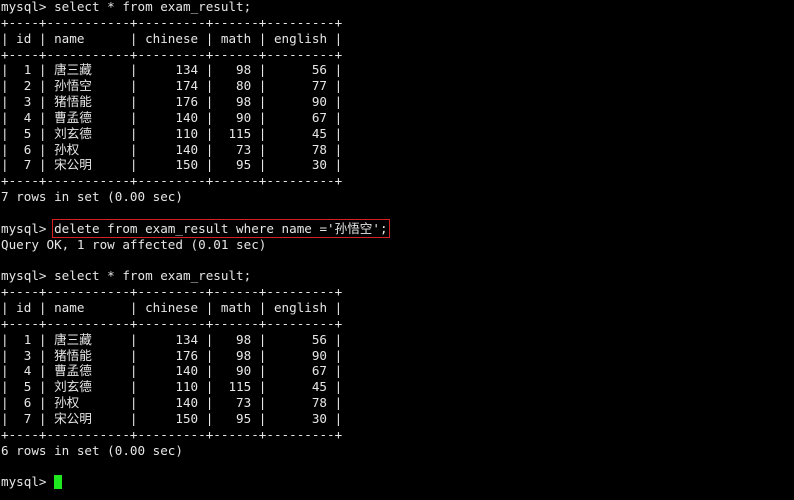  What do you see at coordinates (319, 133) in the screenshot?
I see `cell-english: 45` at bounding box center [319, 133].